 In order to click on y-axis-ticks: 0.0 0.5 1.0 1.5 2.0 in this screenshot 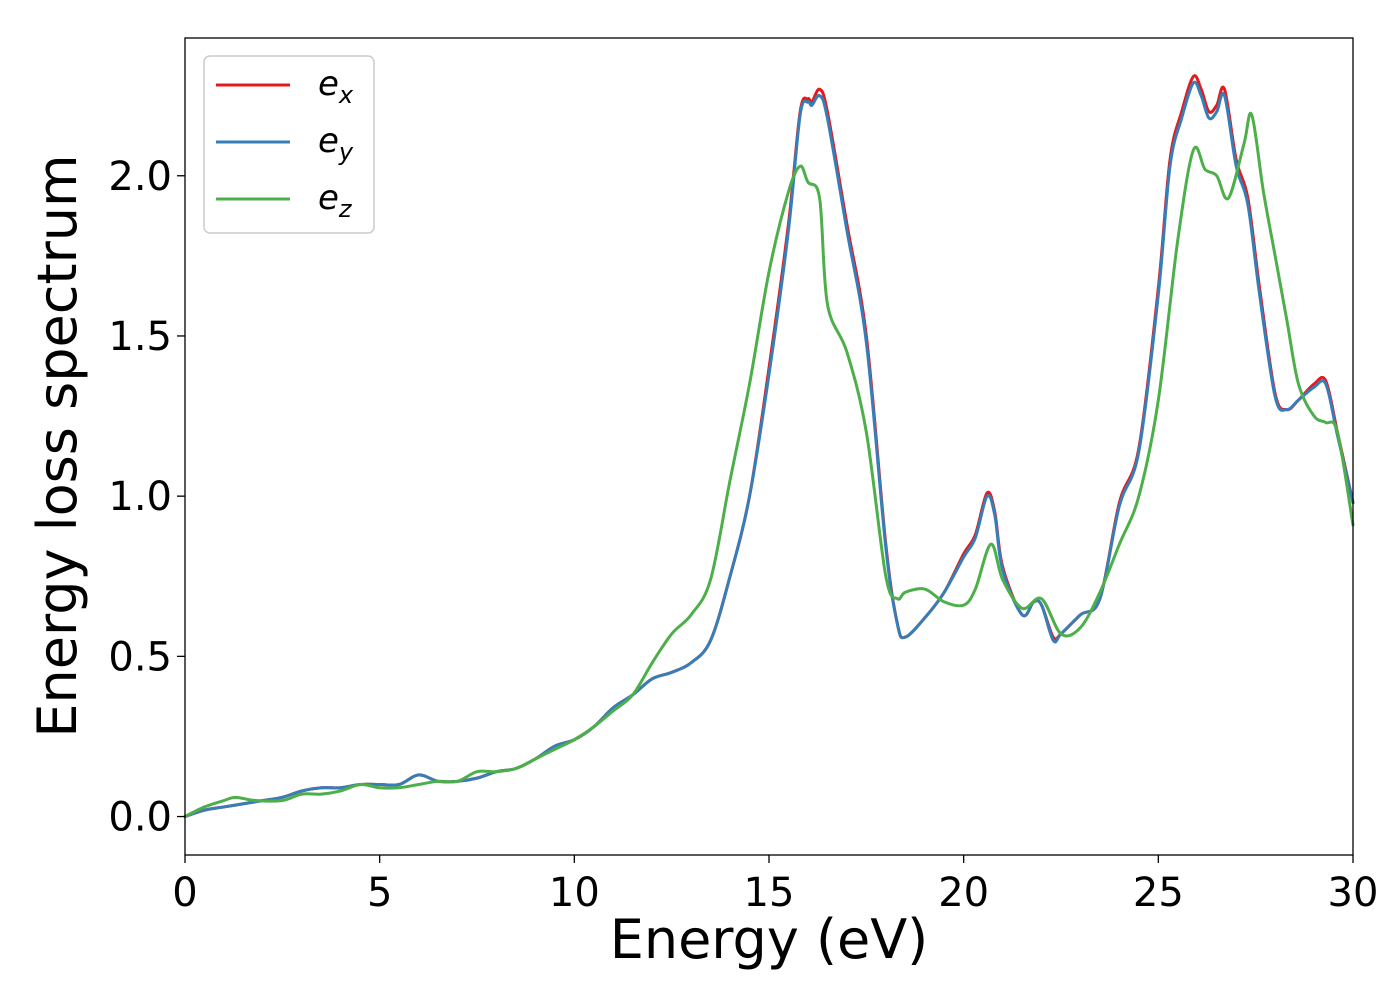, I will do `click(146, 497)`.